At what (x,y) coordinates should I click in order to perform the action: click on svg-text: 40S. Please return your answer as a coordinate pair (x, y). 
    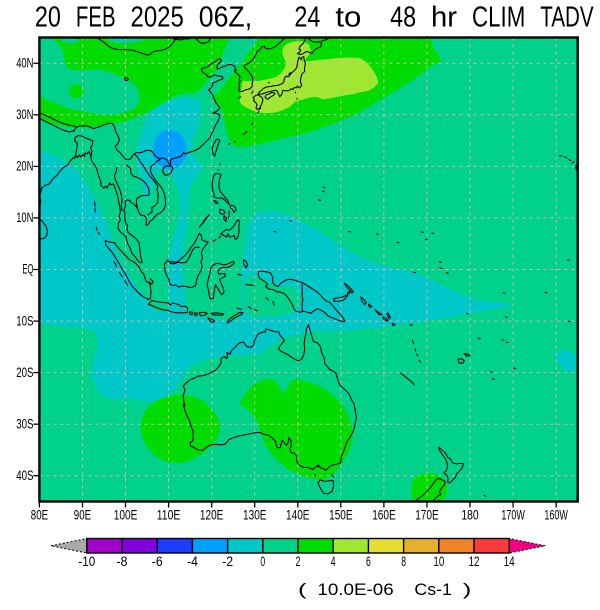
    Looking at the image, I should click on (24, 475).